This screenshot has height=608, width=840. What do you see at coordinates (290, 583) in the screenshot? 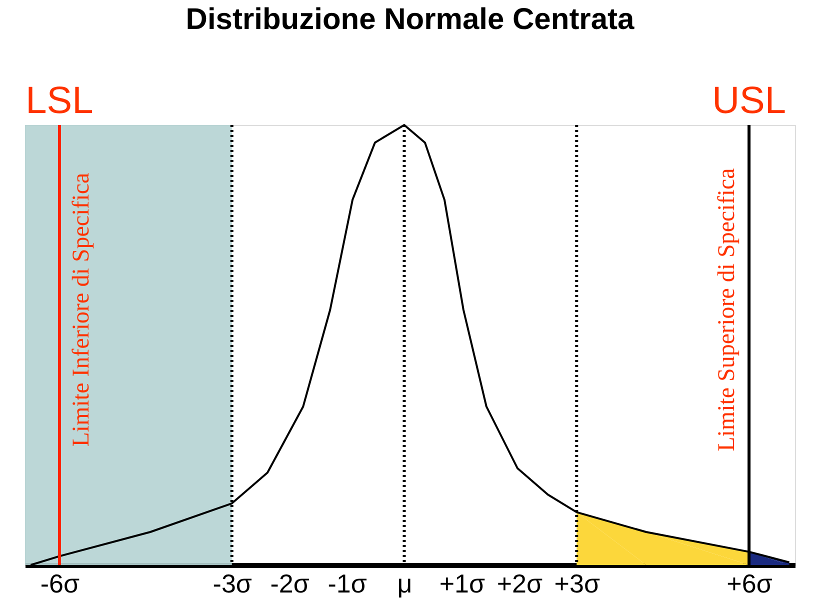
I see `x-tick-label: -2σ` at bounding box center [290, 583].